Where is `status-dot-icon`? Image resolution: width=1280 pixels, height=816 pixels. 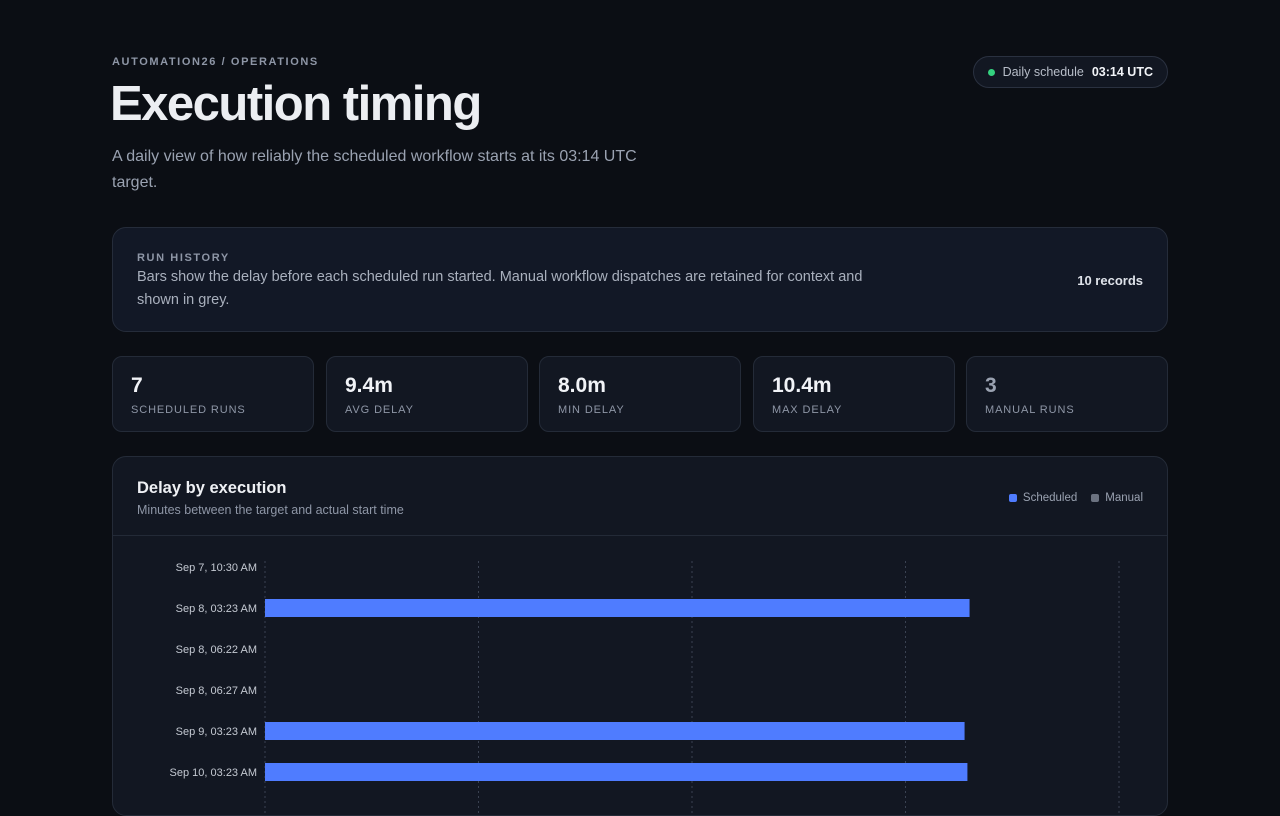 status-dot-icon is located at coordinates (991, 72).